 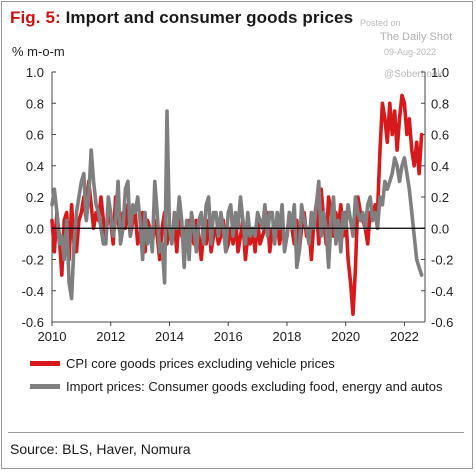 What do you see at coordinates (442, 260) in the screenshot?
I see `y-tick-label-right: -0.2` at bounding box center [442, 260].